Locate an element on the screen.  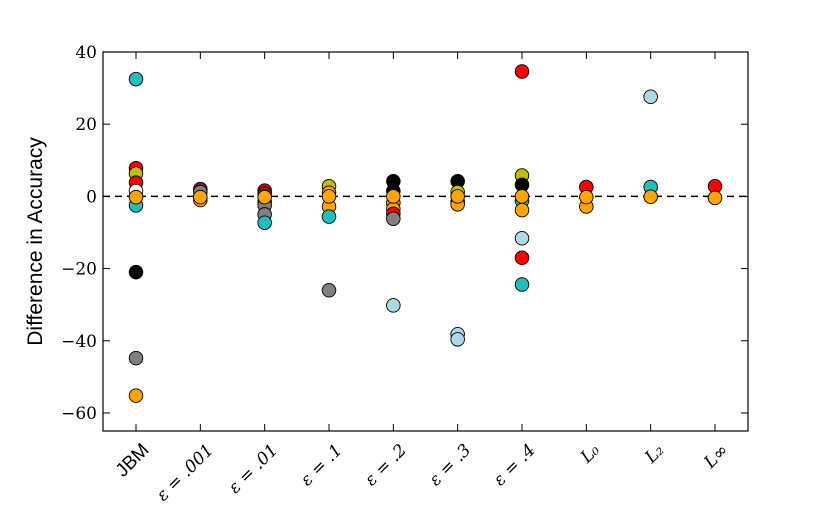
x-category-label: L₀ is located at coordinates (590, 454).